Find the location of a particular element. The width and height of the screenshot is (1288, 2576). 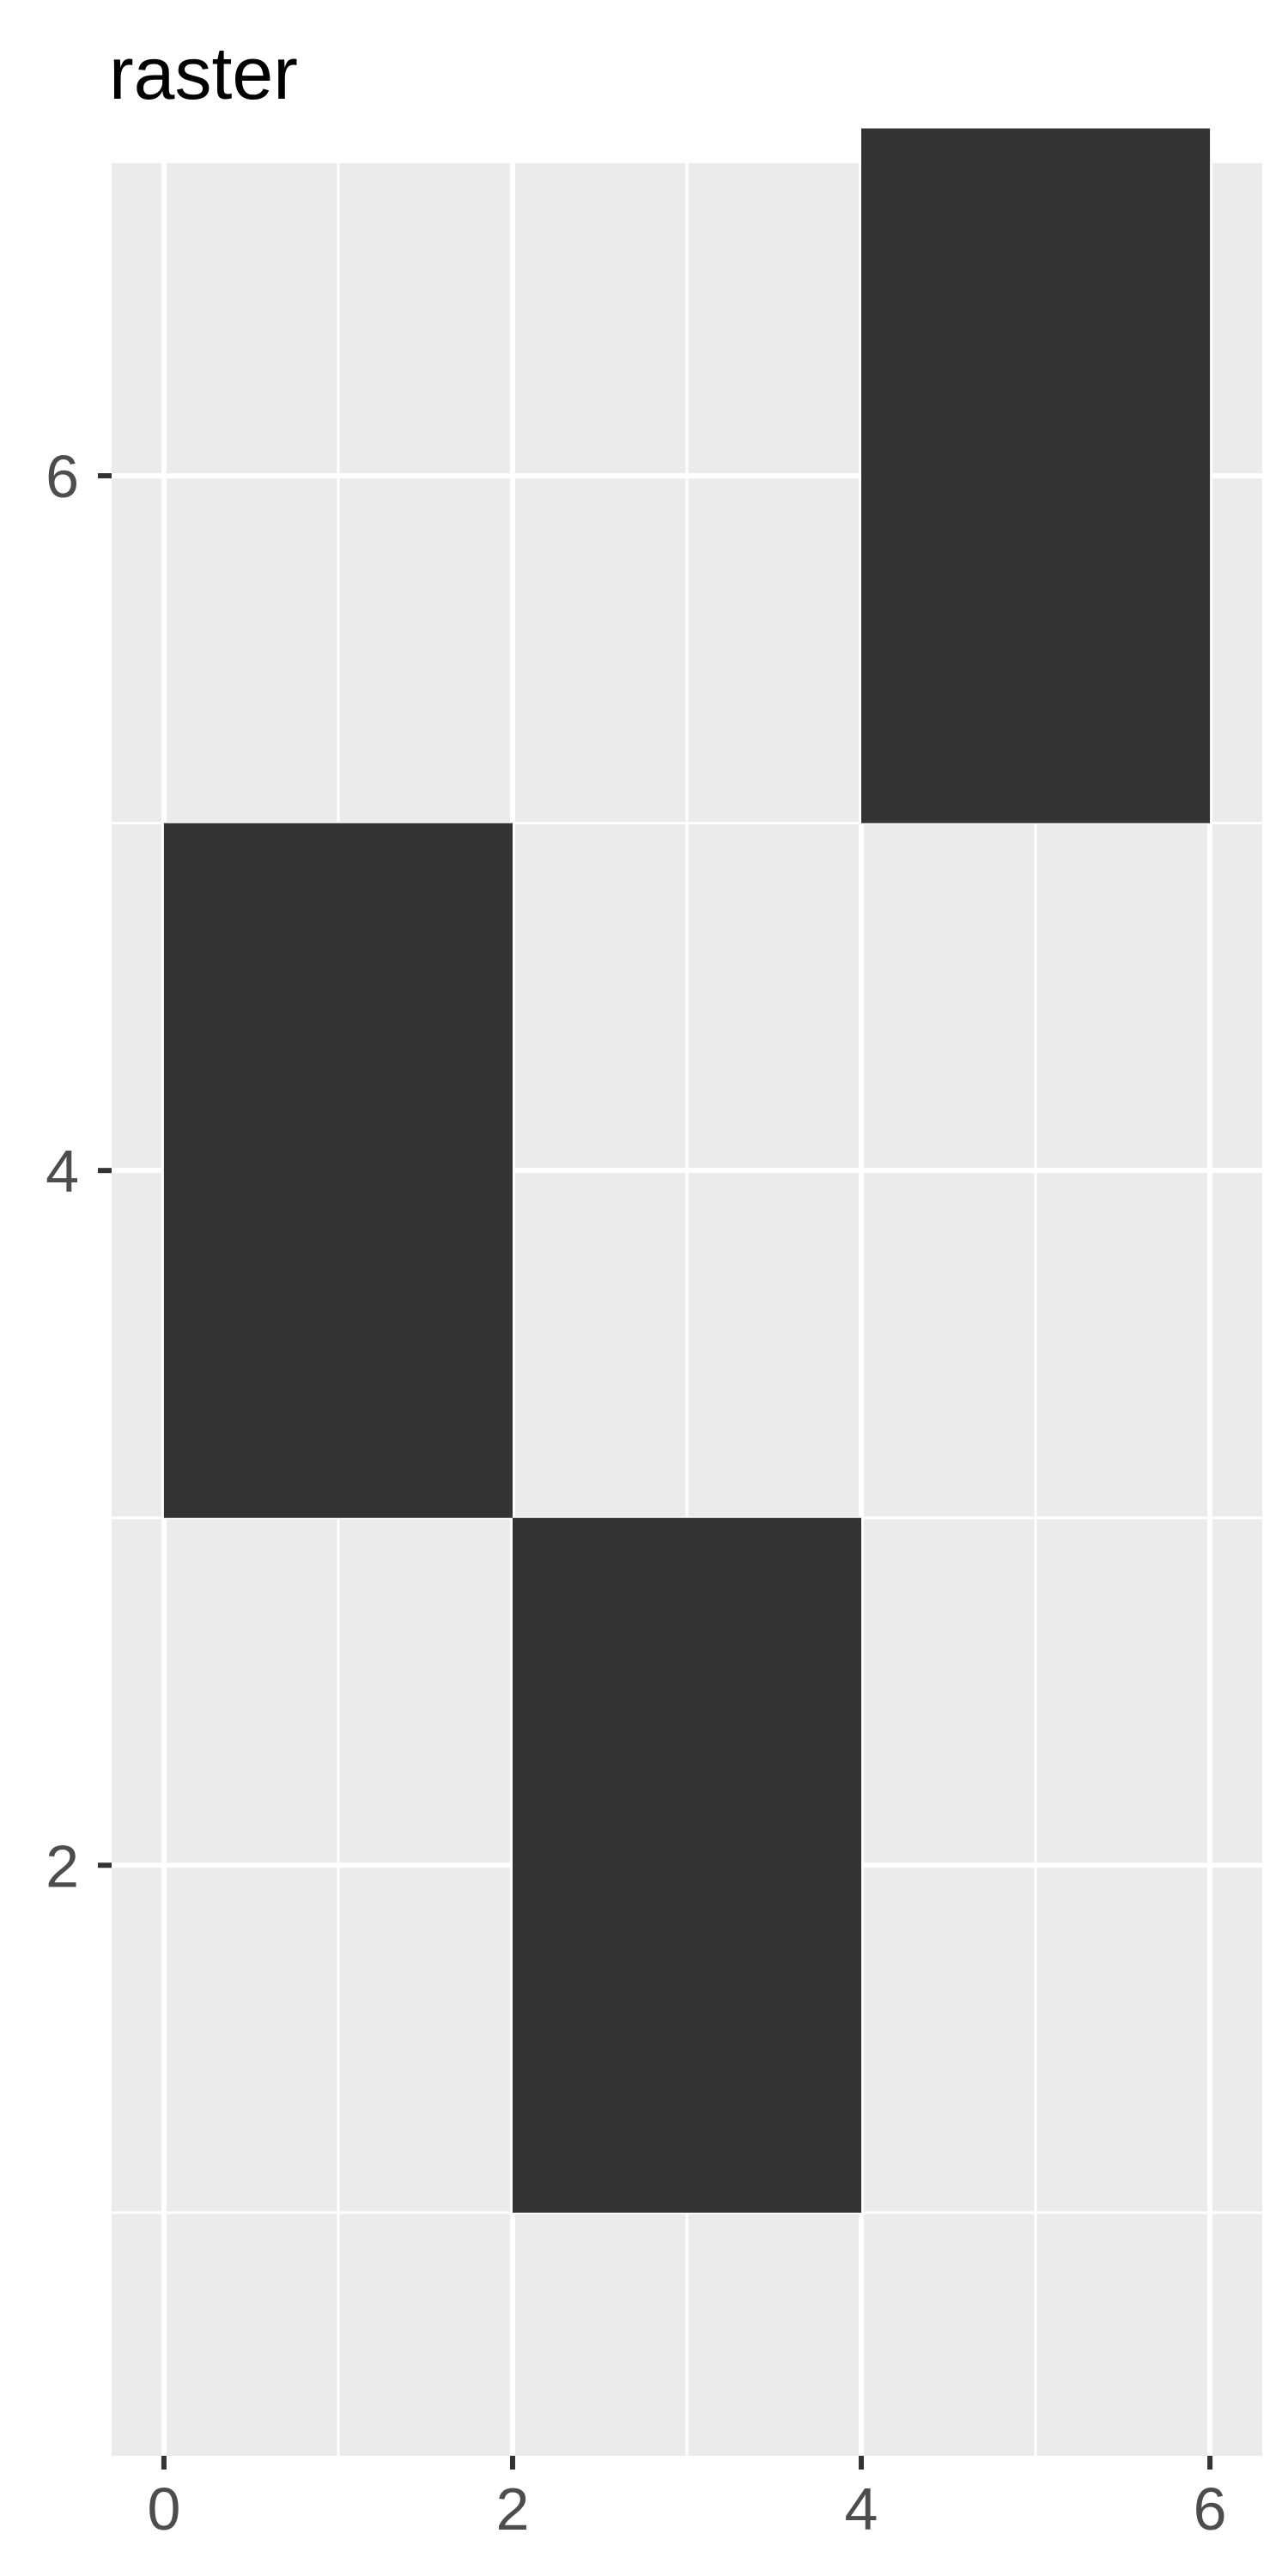

y-tick-label: 2 is located at coordinates (62, 1865).